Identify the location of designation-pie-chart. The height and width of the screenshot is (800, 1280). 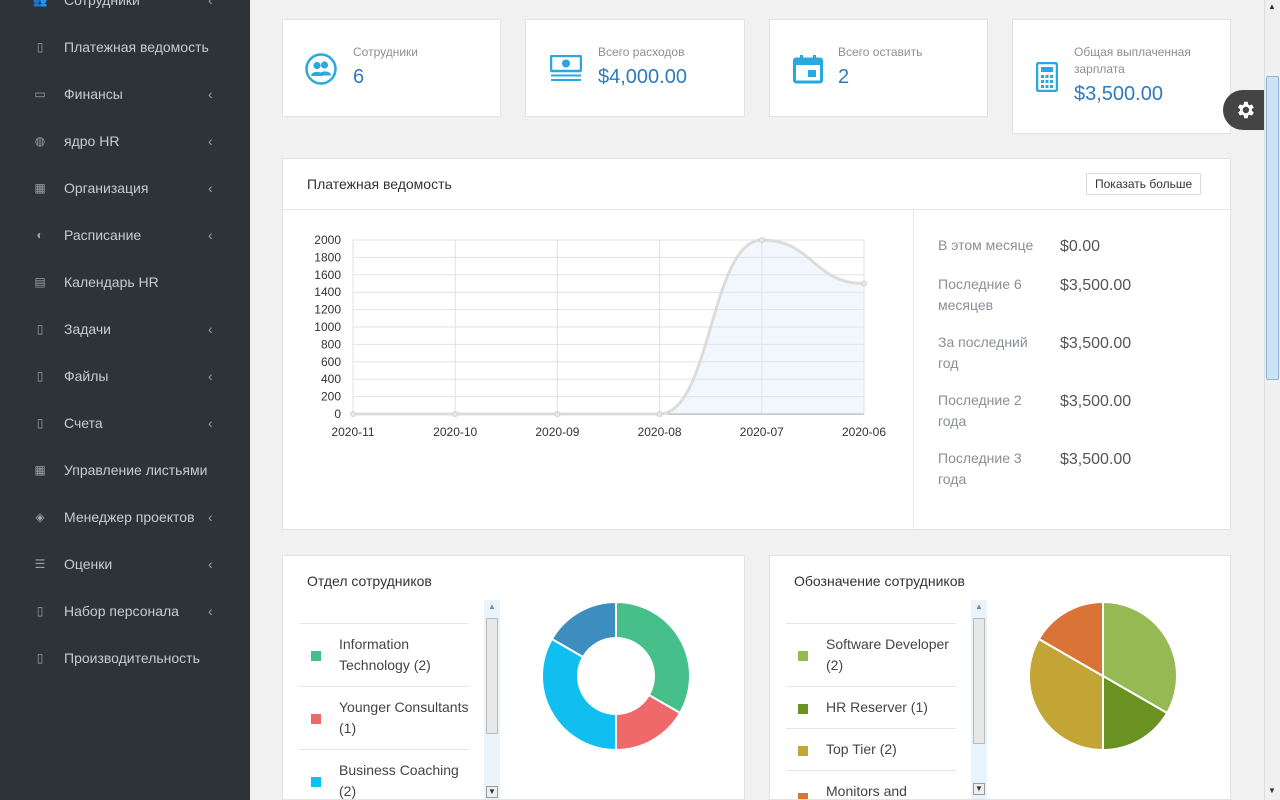
(1103, 676).